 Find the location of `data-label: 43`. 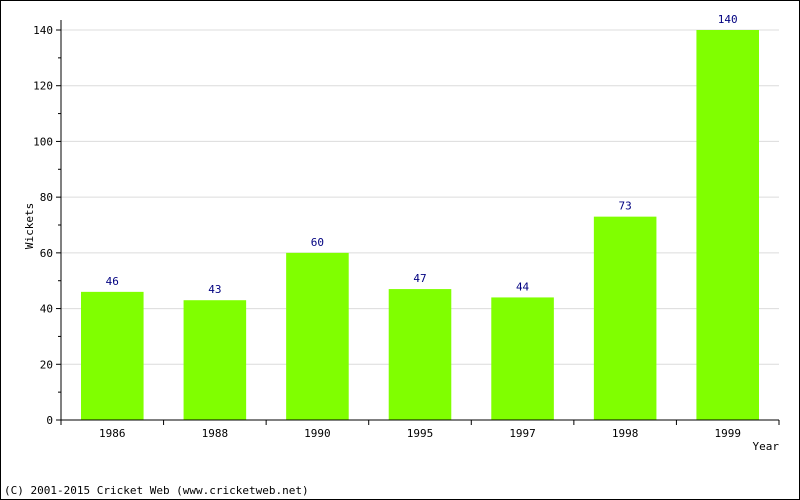

data-label: 43 is located at coordinates (214, 289).